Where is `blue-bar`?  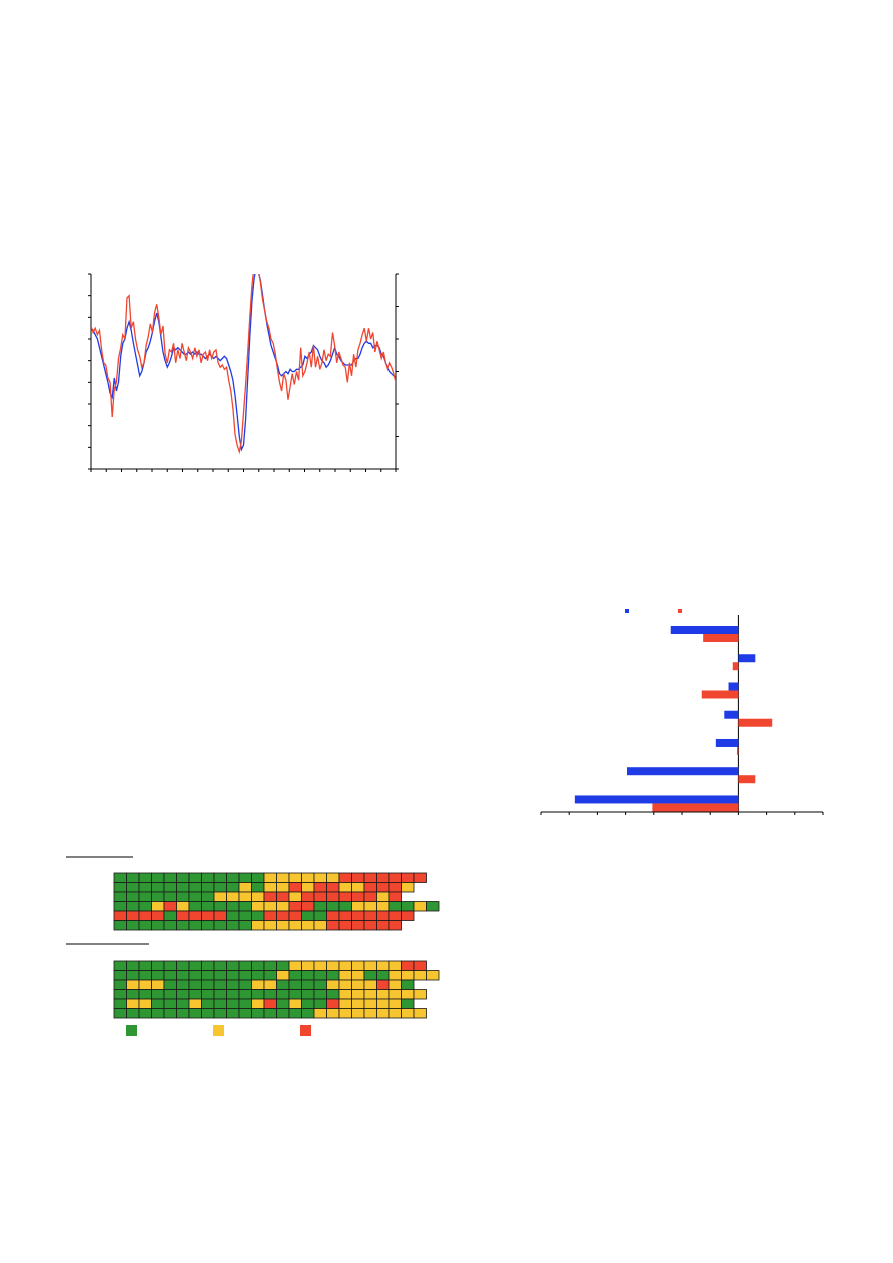
blue-bar is located at coordinates (656, 799).